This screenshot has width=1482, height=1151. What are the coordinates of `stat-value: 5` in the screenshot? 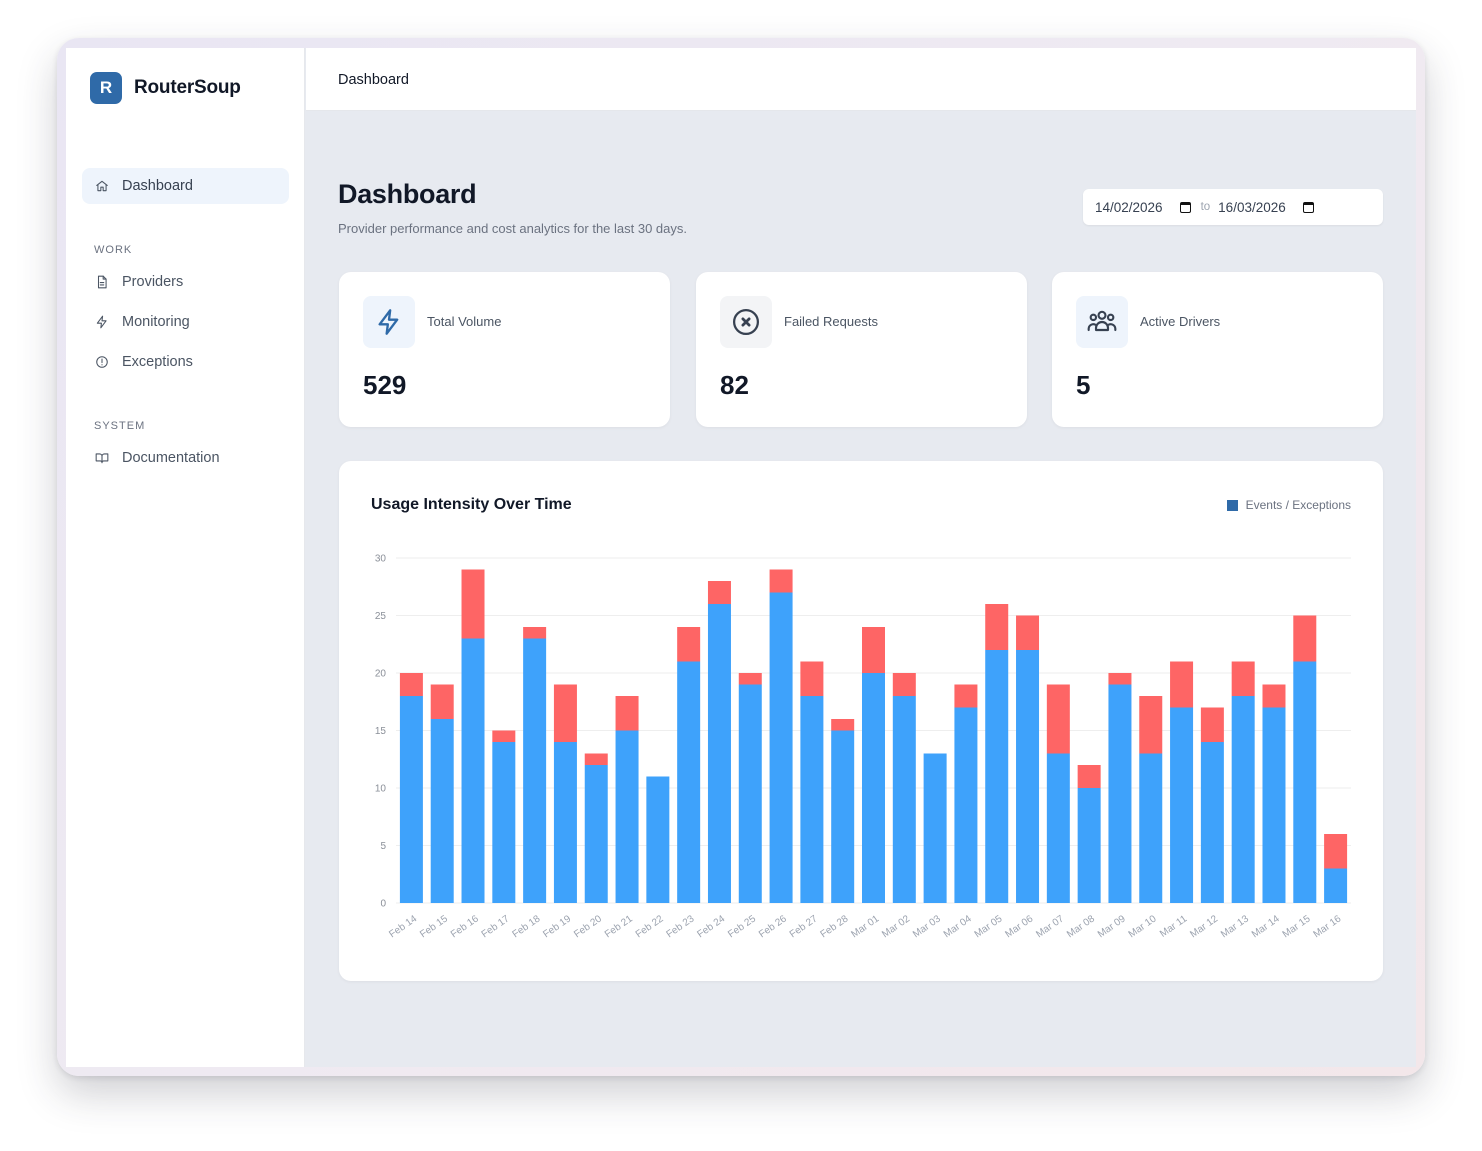 It's located at (1083, 385).